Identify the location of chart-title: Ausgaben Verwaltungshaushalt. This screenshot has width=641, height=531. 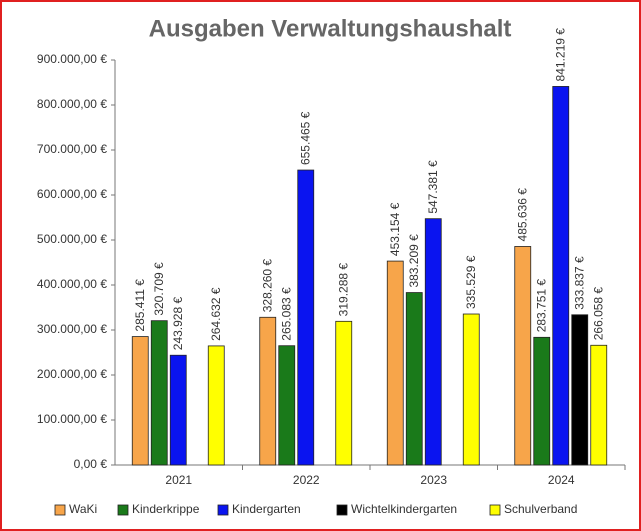
(330, 28).